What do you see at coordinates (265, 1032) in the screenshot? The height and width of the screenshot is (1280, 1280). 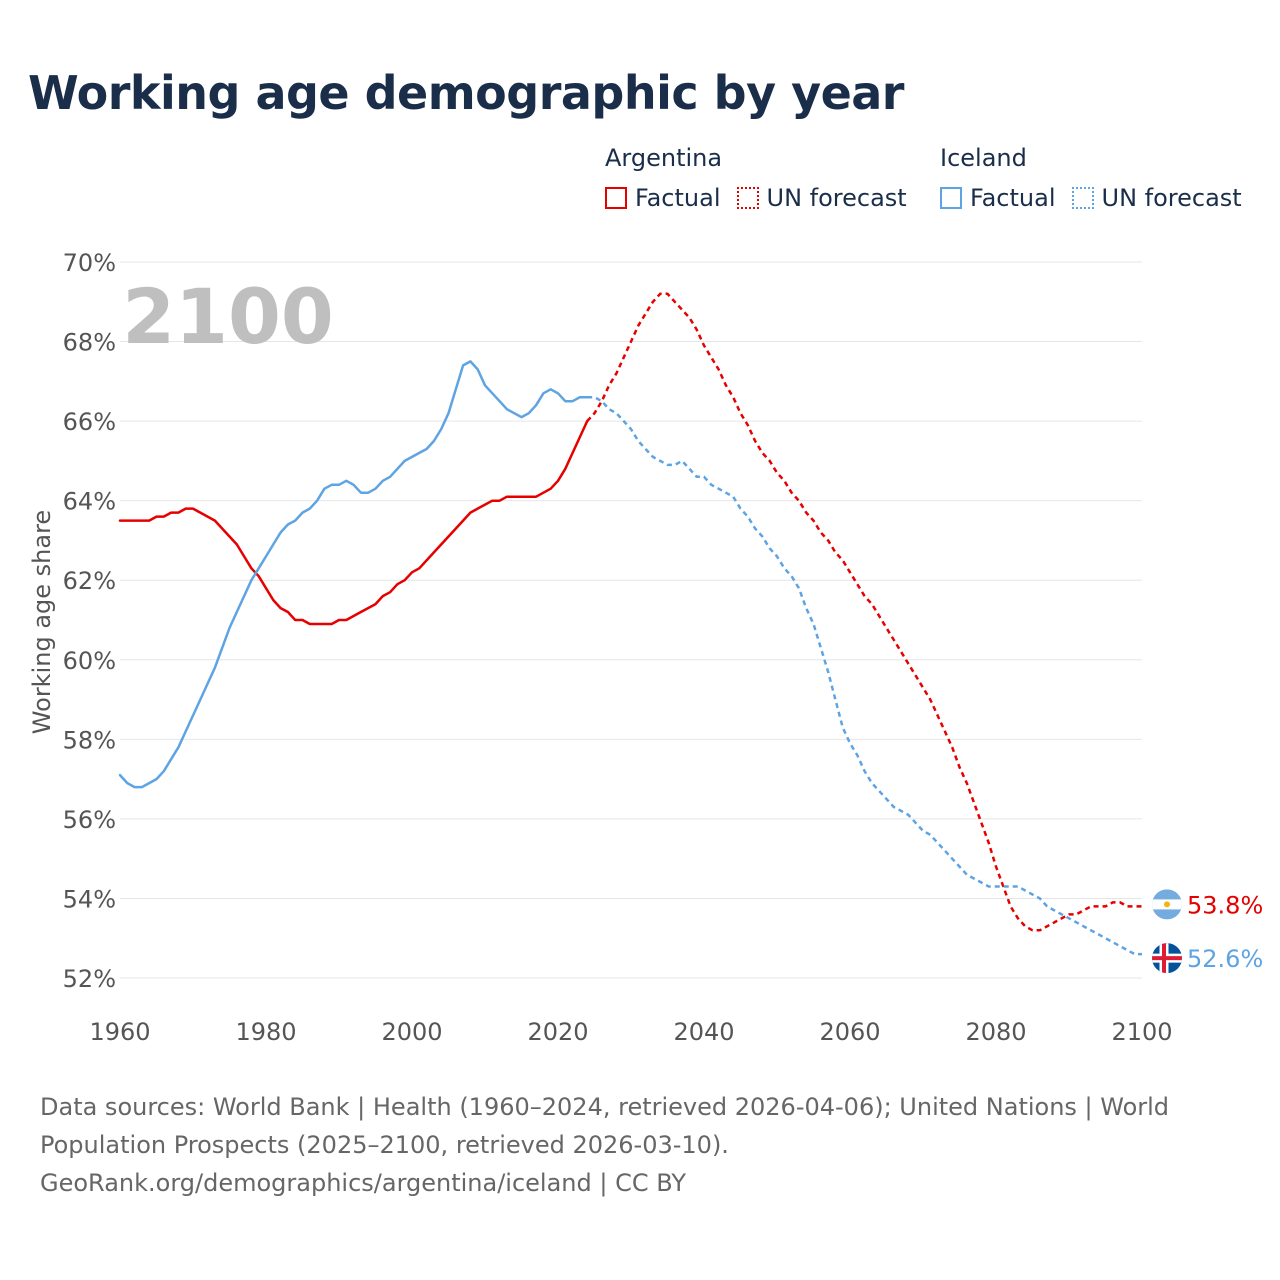 I see `x-tick-label: 1980` at bounding box center [265, 1032].